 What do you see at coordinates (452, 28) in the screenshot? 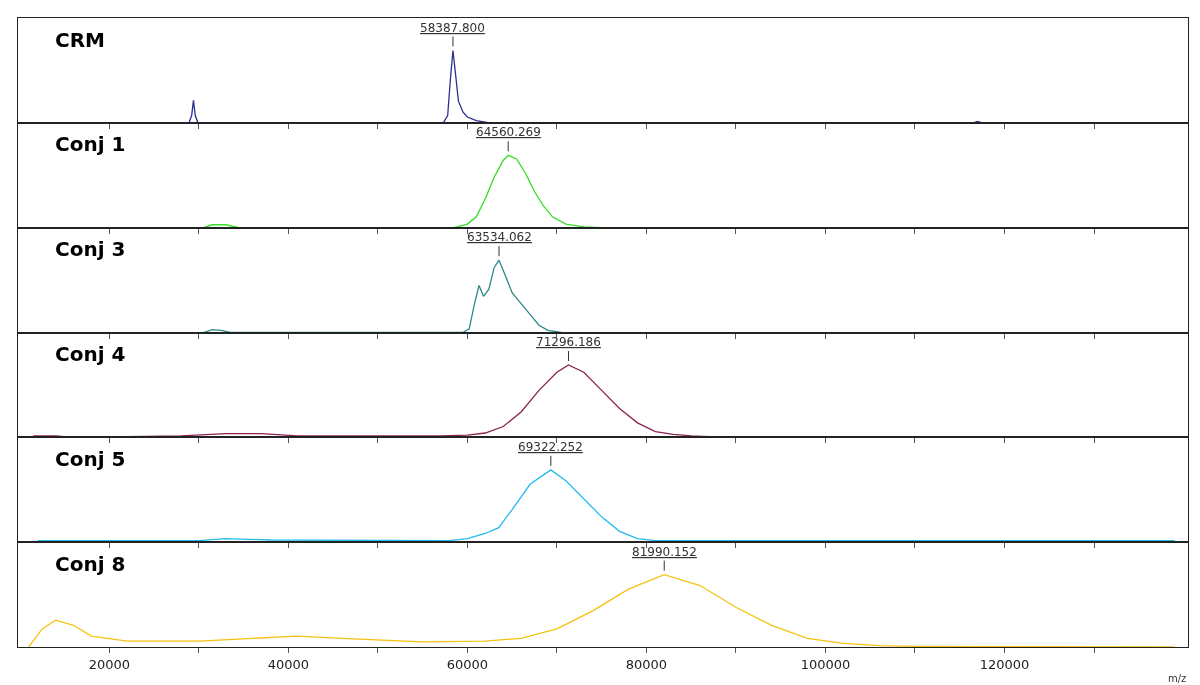
I see `annotation: 58387.800` at bounding box center [452, 28].